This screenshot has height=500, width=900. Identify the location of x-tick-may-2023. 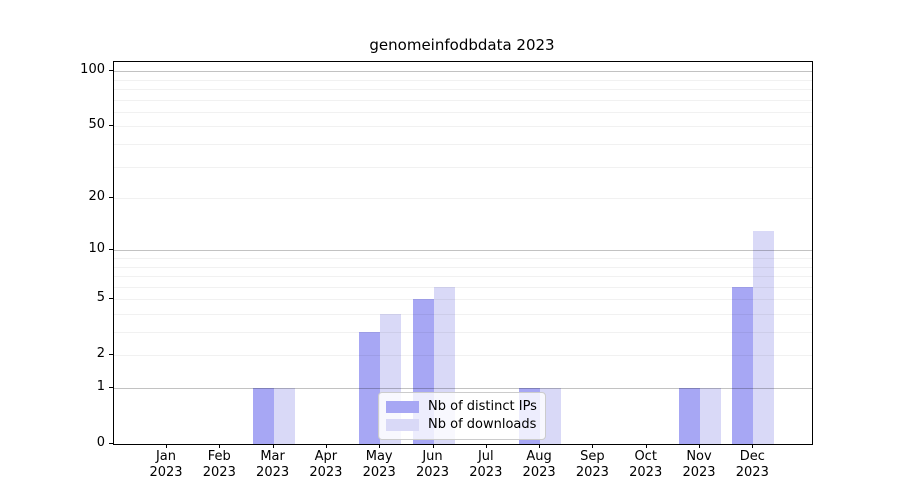
(380, 446).